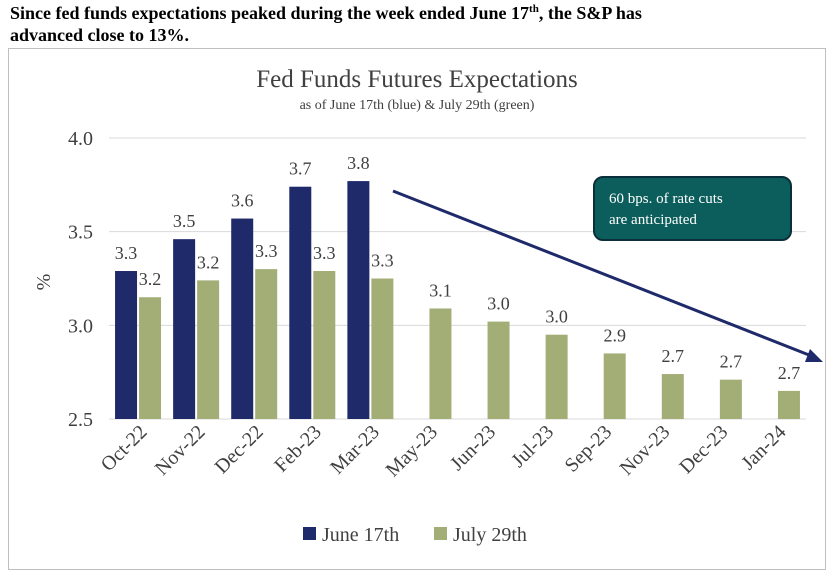 The image size is (833, 578). What do you see at coordinates (44, 282) in the screenshot?
I see `y-axis-label: %` at bounding box center [44, 282].